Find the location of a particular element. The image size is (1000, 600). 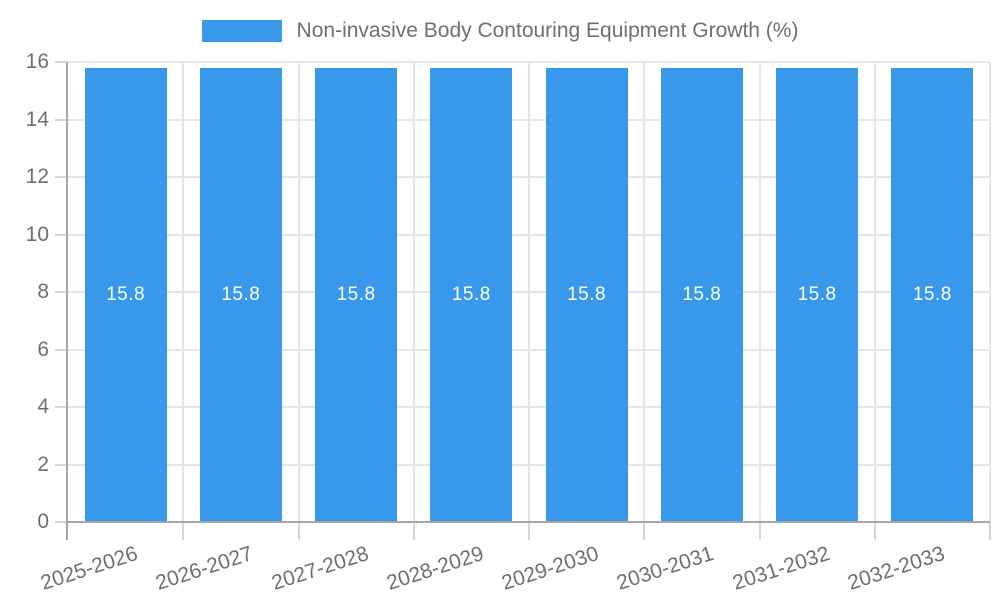

x-tick-label: 2029-2030 is located at coordinates (550, 568).